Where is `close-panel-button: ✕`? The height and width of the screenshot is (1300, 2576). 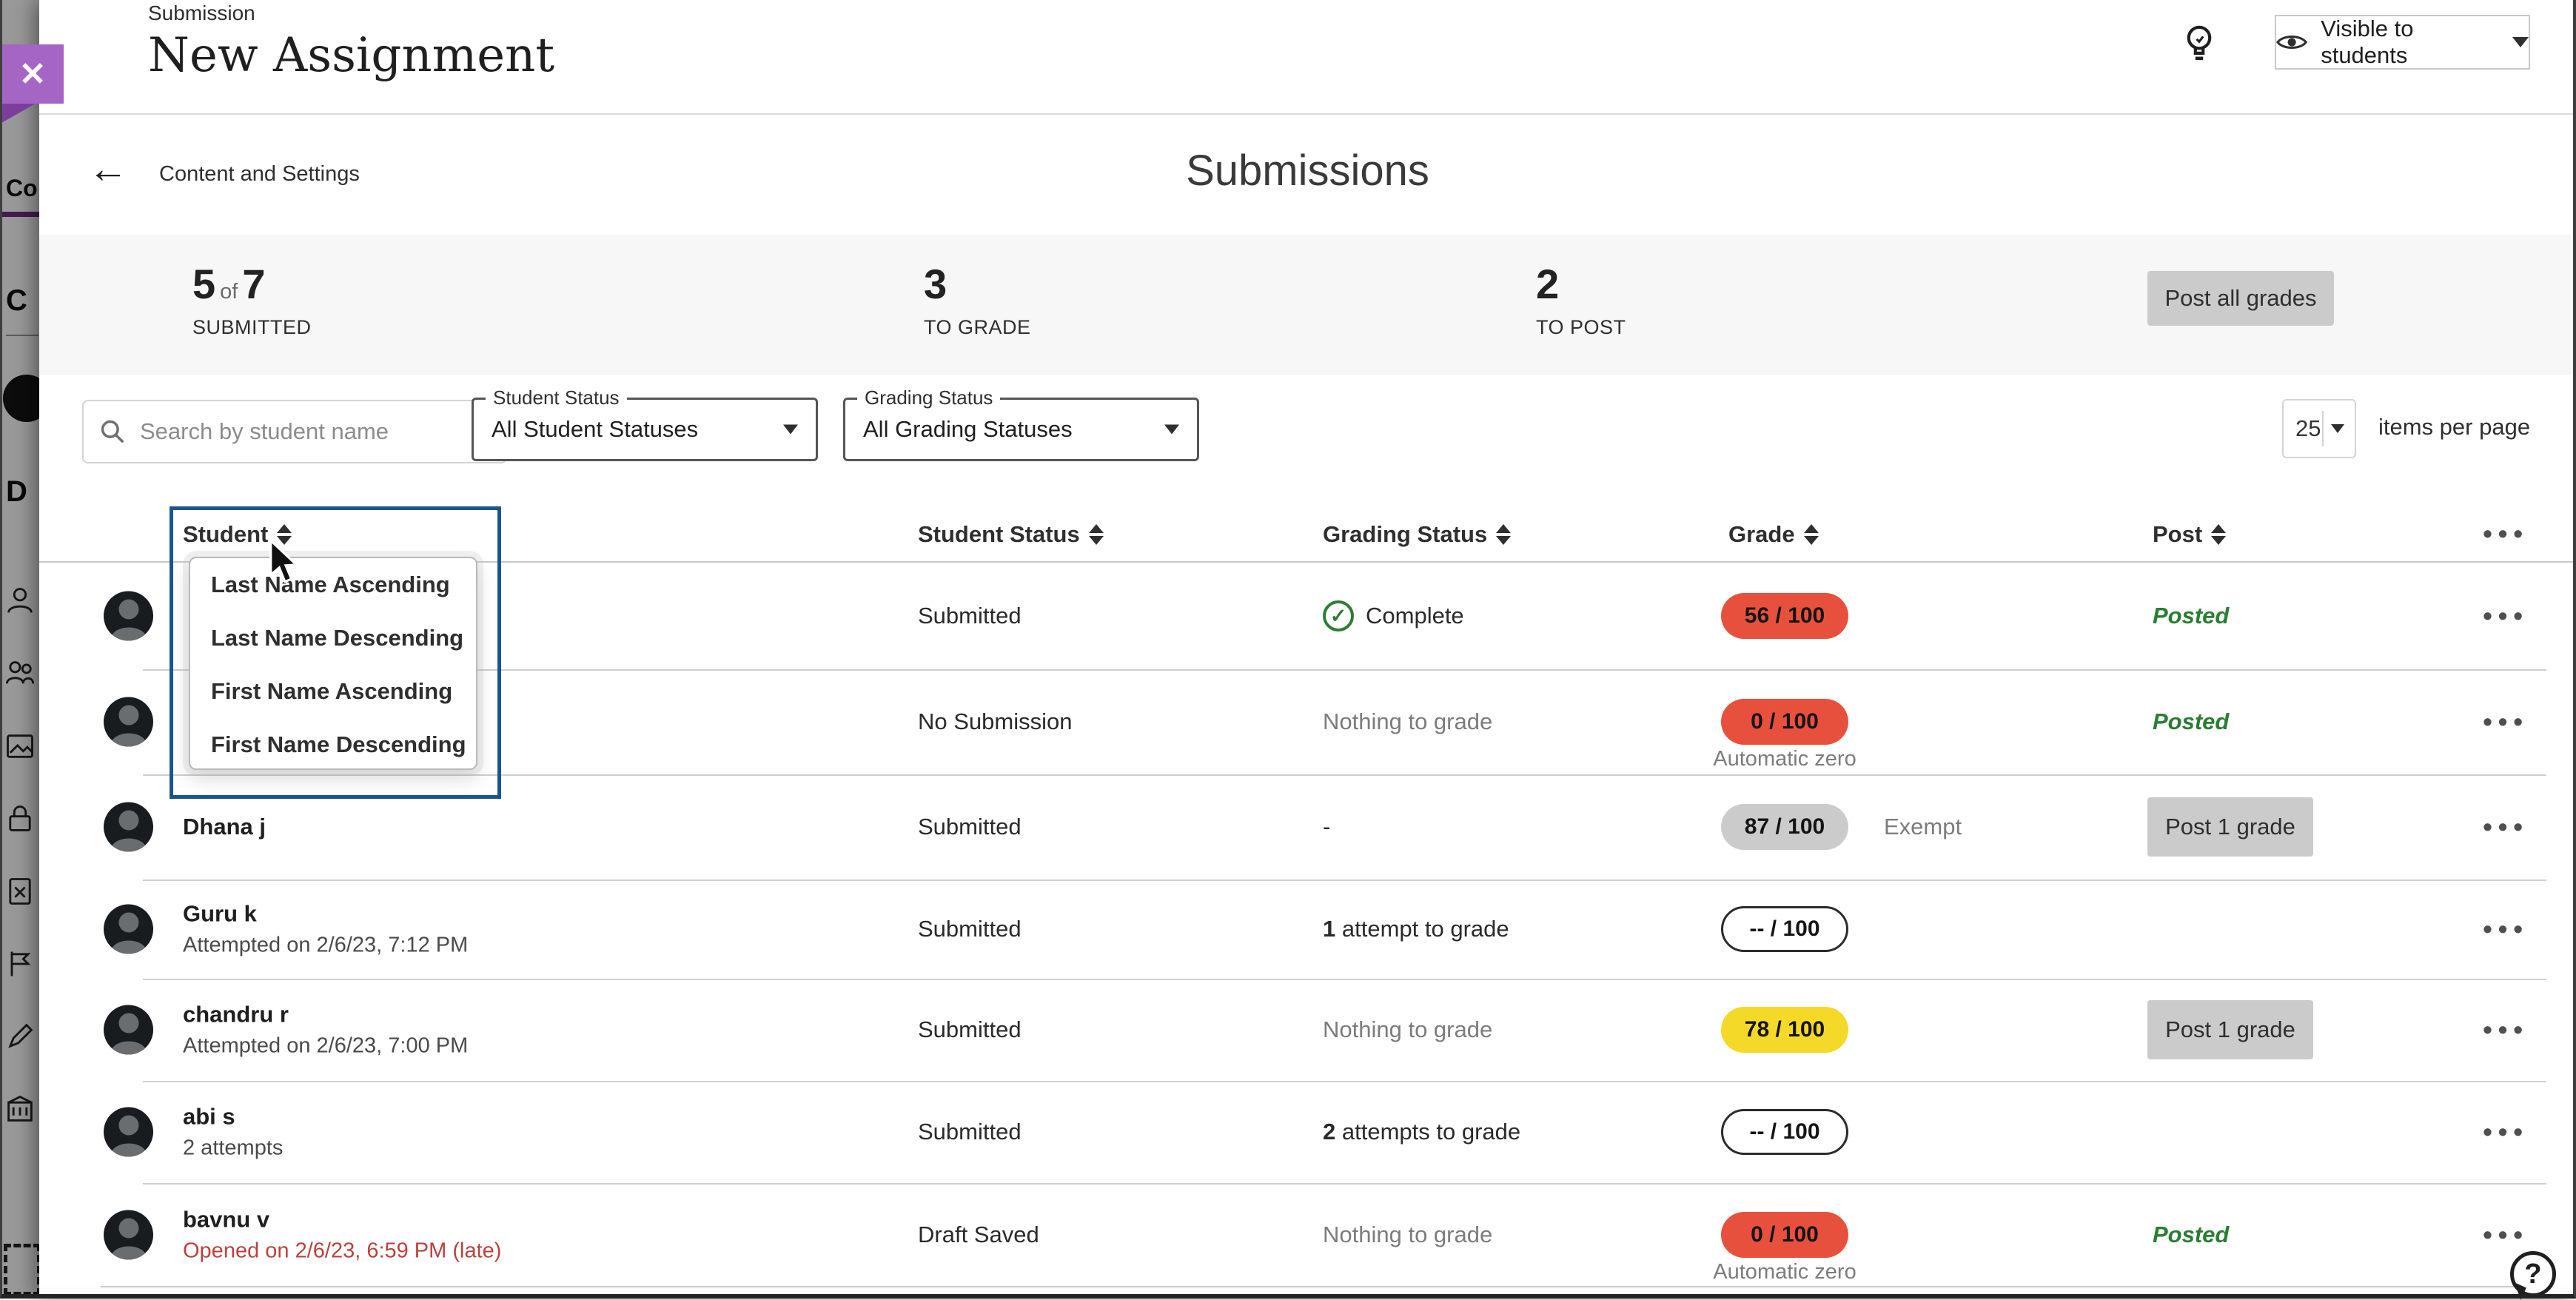 close-panel-button: ✕ is located at coordinates (32, 74).